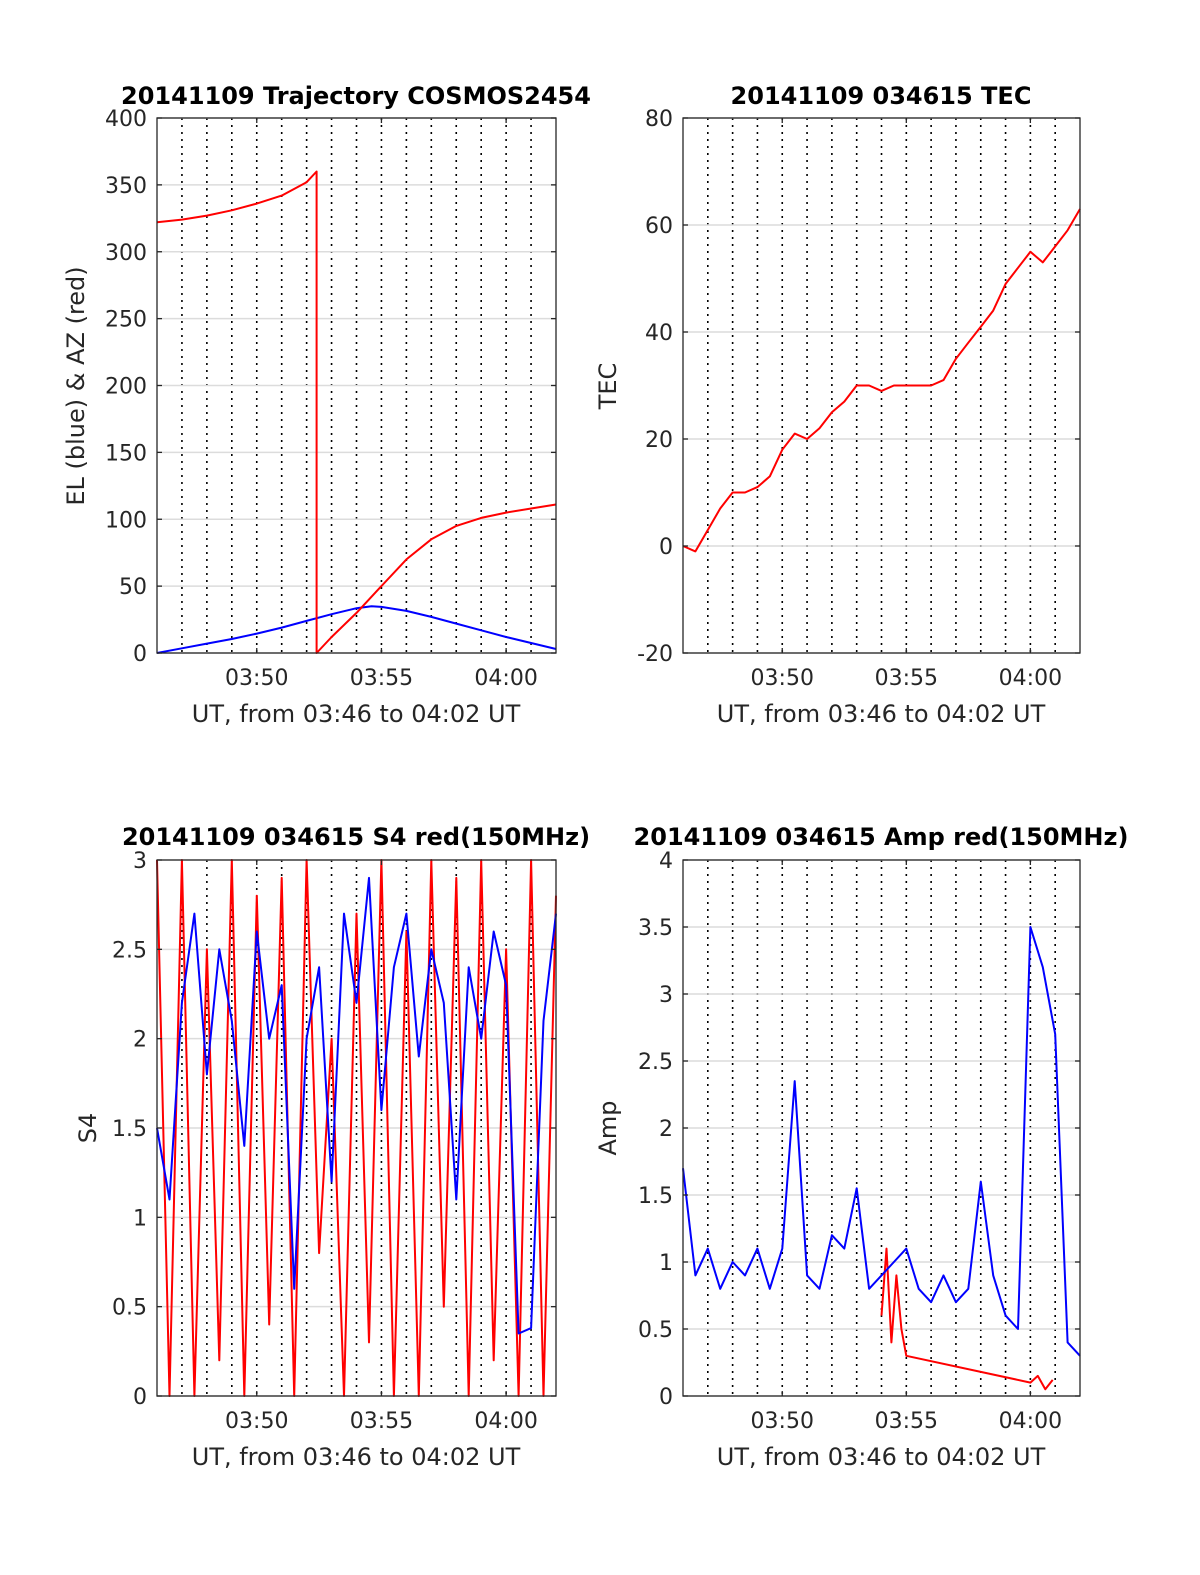 This screenshot has width=1200, height=1575. I want to click on amp-ytick-label: 2, so click(666, 1129).